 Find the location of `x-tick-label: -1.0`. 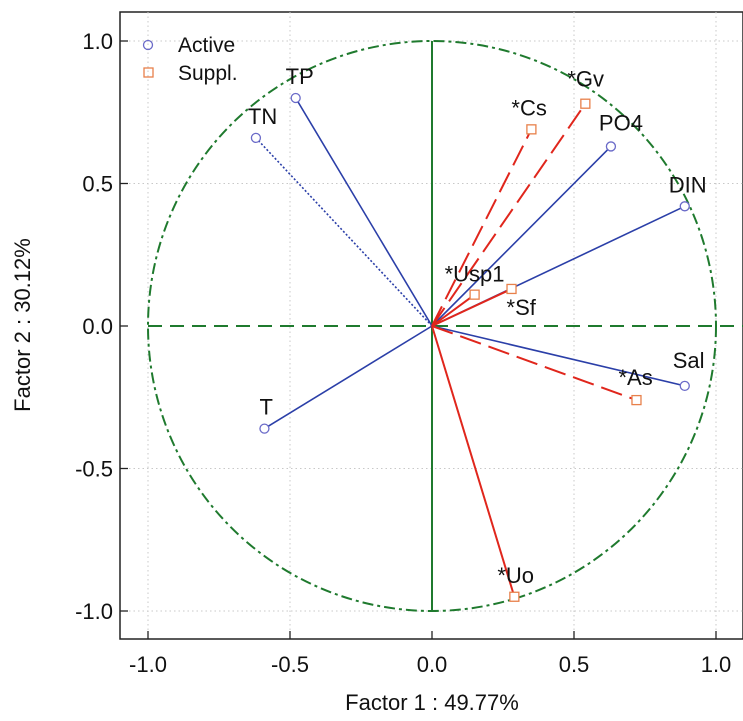

x-tick-label: -1.0 is located at coordinates (148, 664).